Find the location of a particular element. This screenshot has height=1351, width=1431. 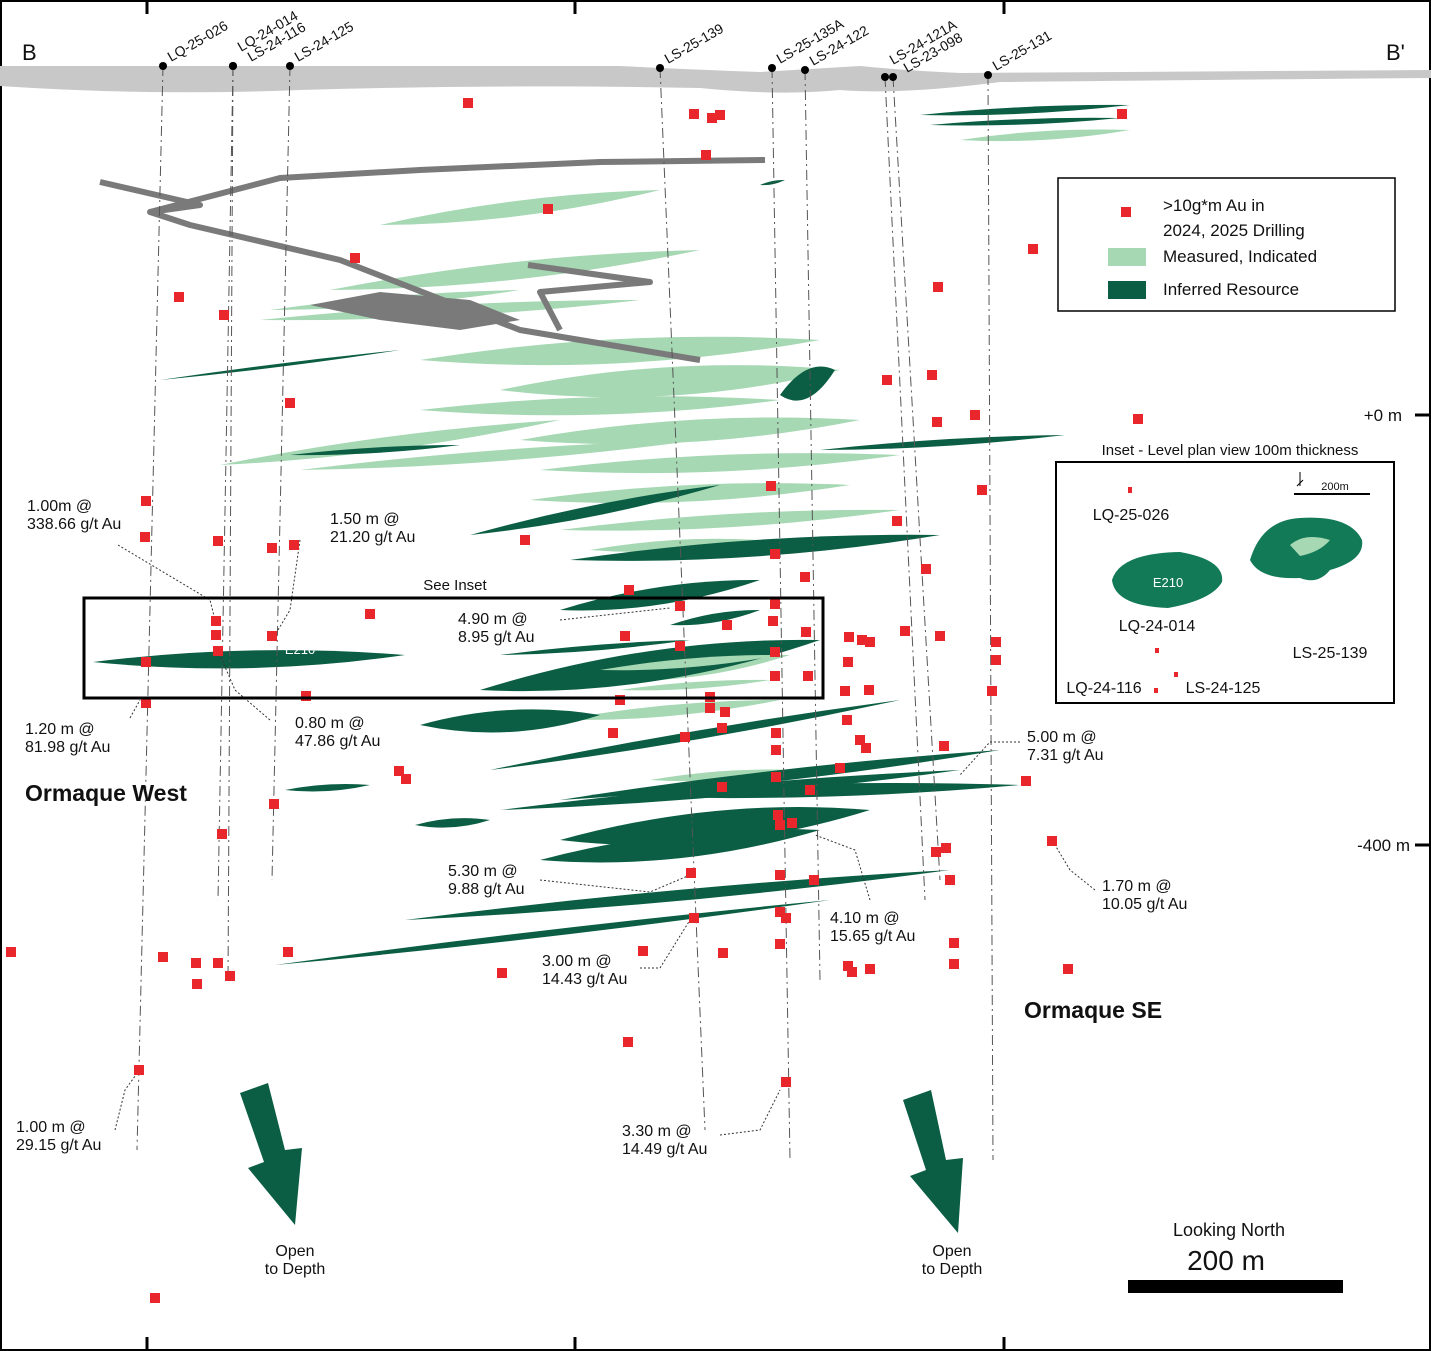

intercept-label: 1.70 m @ is located at coordinates (1137, 886).